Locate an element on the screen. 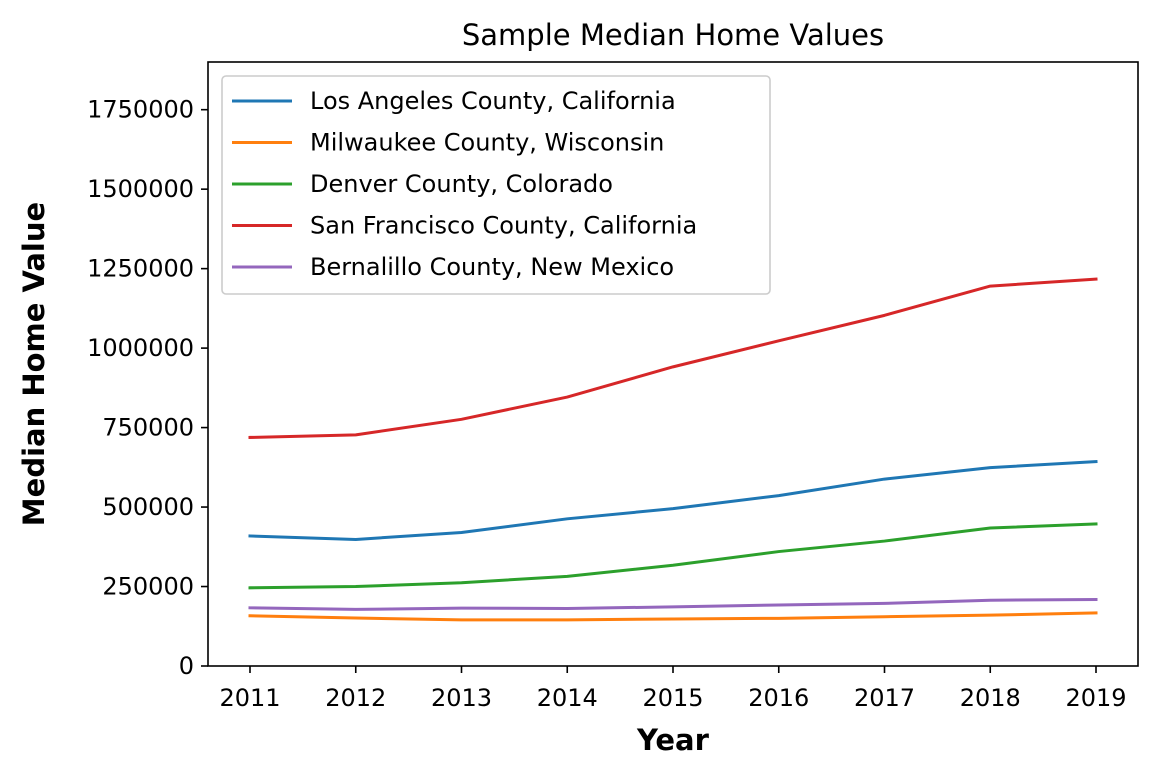  y-tick-label: 1250000 is located at coordinates (140, 269).